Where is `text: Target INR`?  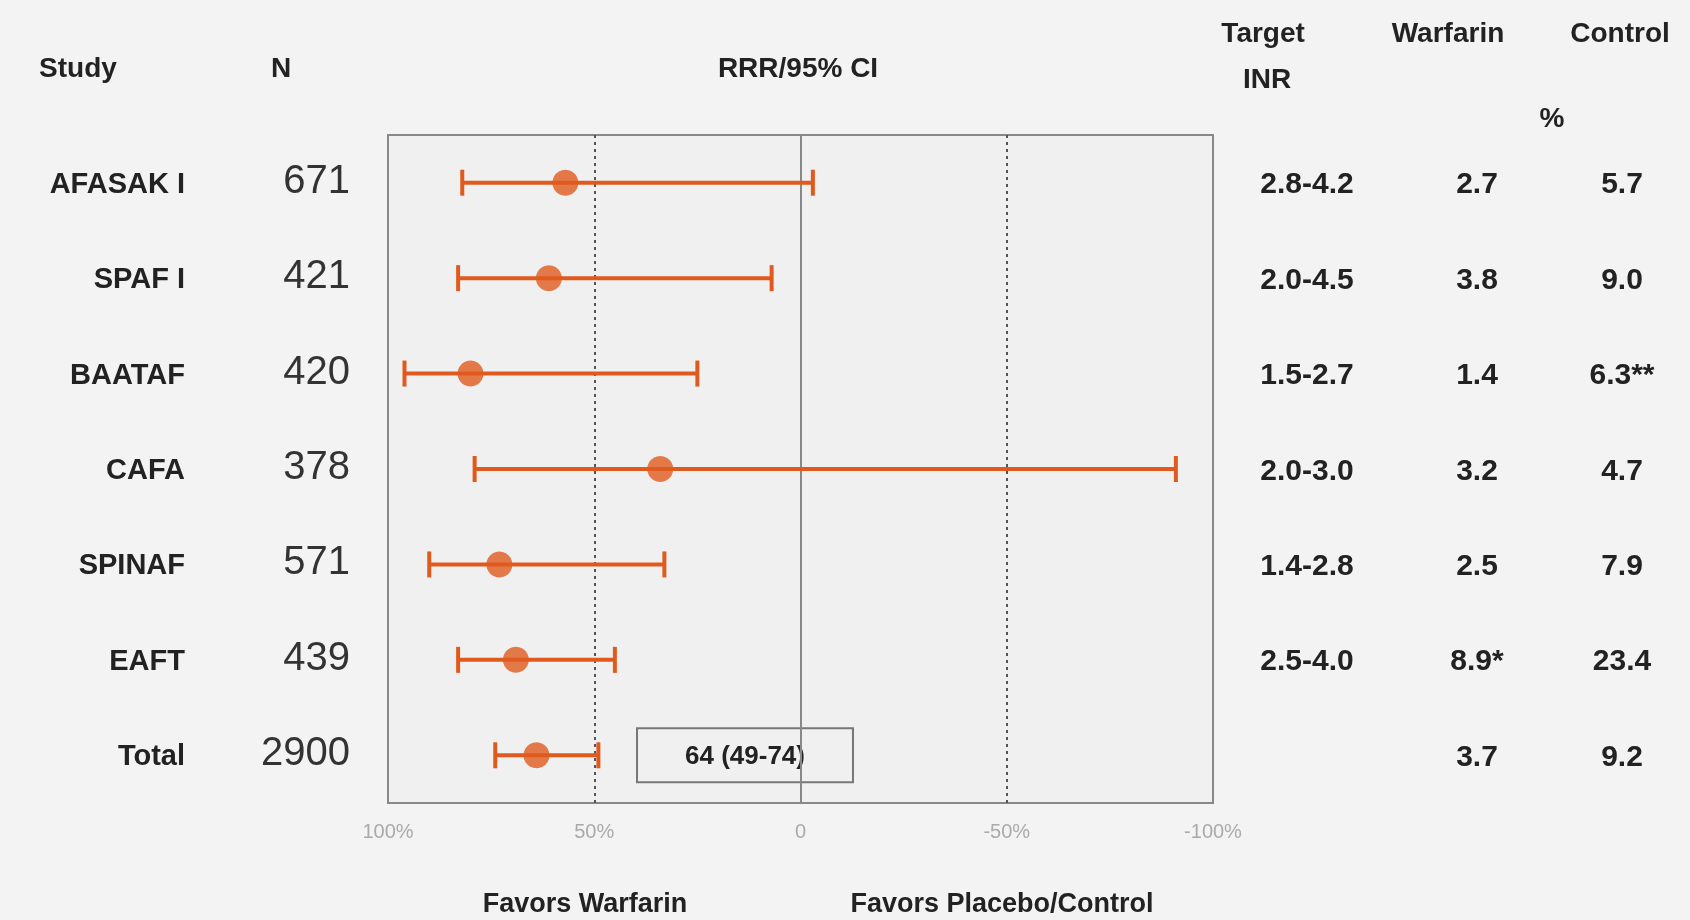 text: Target INR is located at coordinates (1267, 55).